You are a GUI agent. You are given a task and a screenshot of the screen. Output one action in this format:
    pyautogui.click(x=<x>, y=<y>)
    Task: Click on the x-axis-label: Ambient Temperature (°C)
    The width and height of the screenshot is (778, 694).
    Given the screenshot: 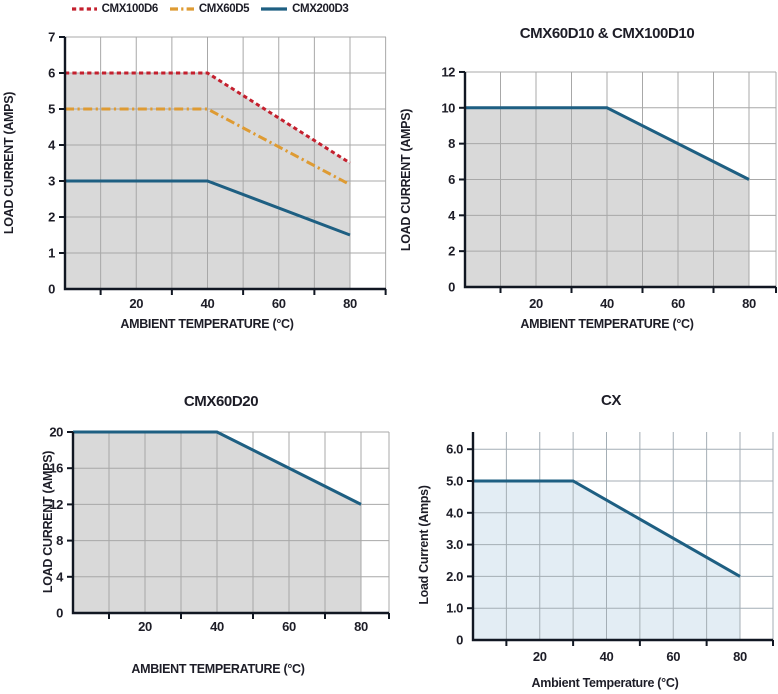 What is the action you would take?
    pyautogui.click(x=605, y=683)
    